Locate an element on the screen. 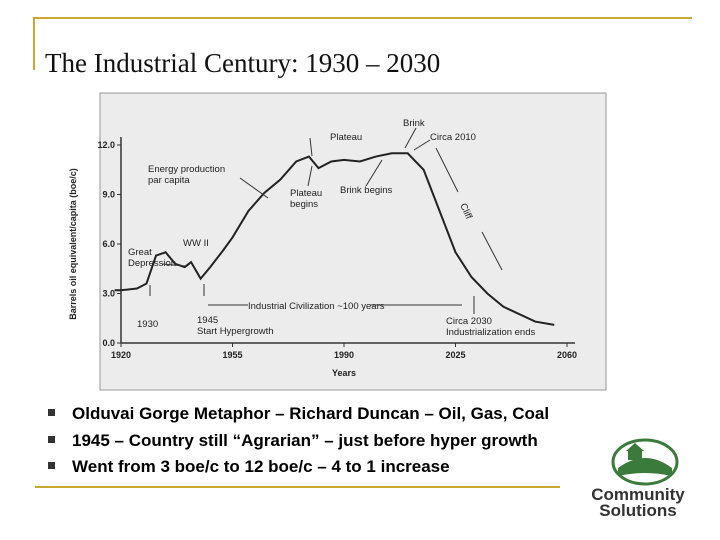 The image size is (720, 540). annotation: Industrial Civilization ~100 years is located at coordinates (316, 306).